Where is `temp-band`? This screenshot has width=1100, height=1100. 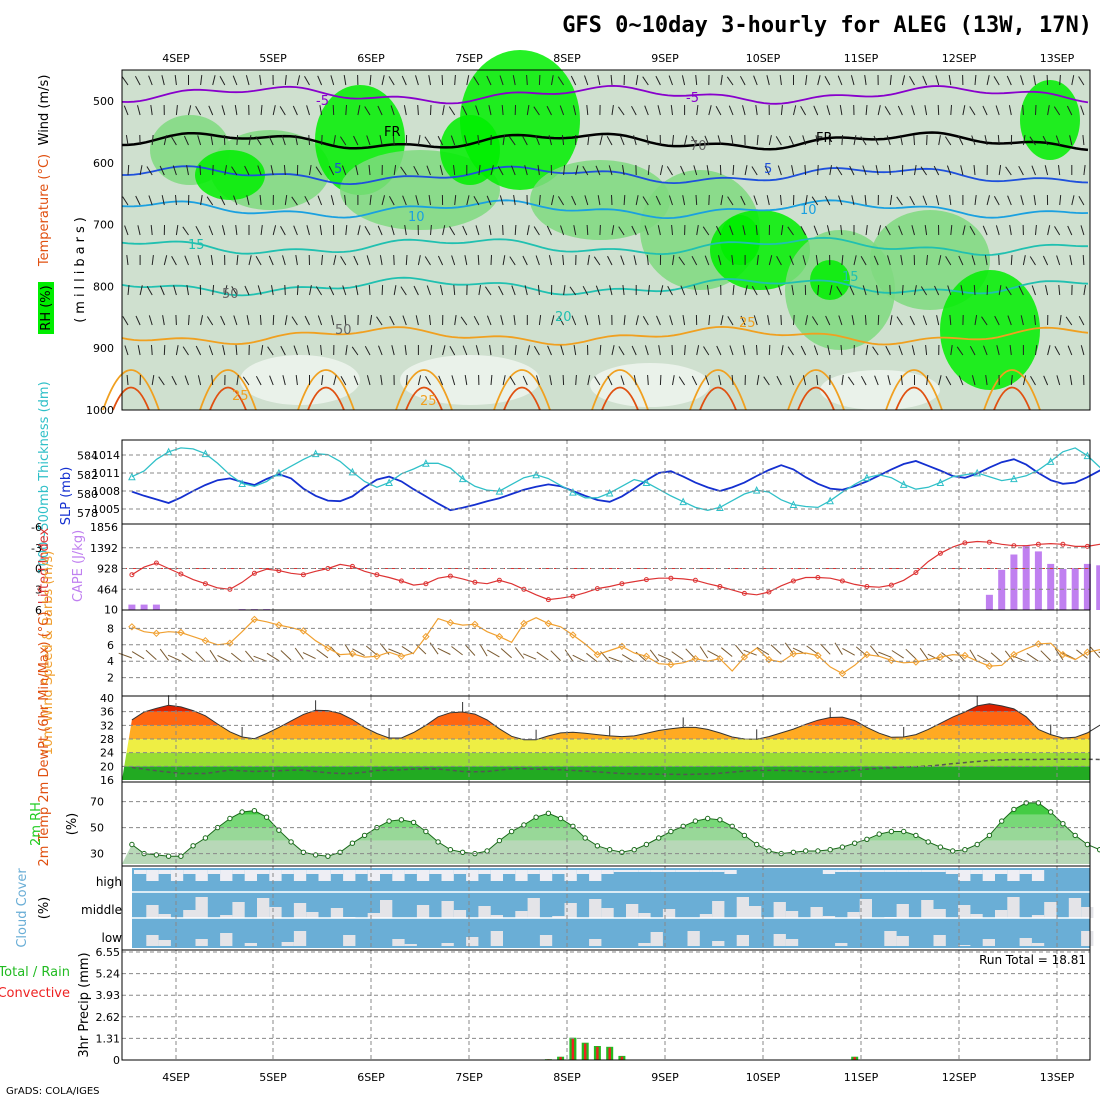 temp-band is located at coordinates (606, 708).